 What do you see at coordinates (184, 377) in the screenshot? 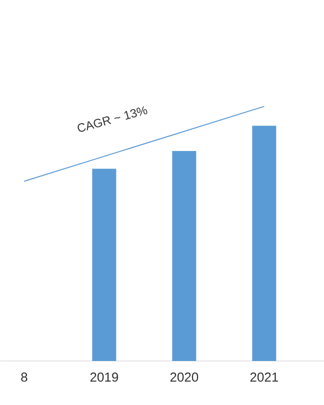
I see `x-tick-label: 2020` at bounding box center [184, 377].